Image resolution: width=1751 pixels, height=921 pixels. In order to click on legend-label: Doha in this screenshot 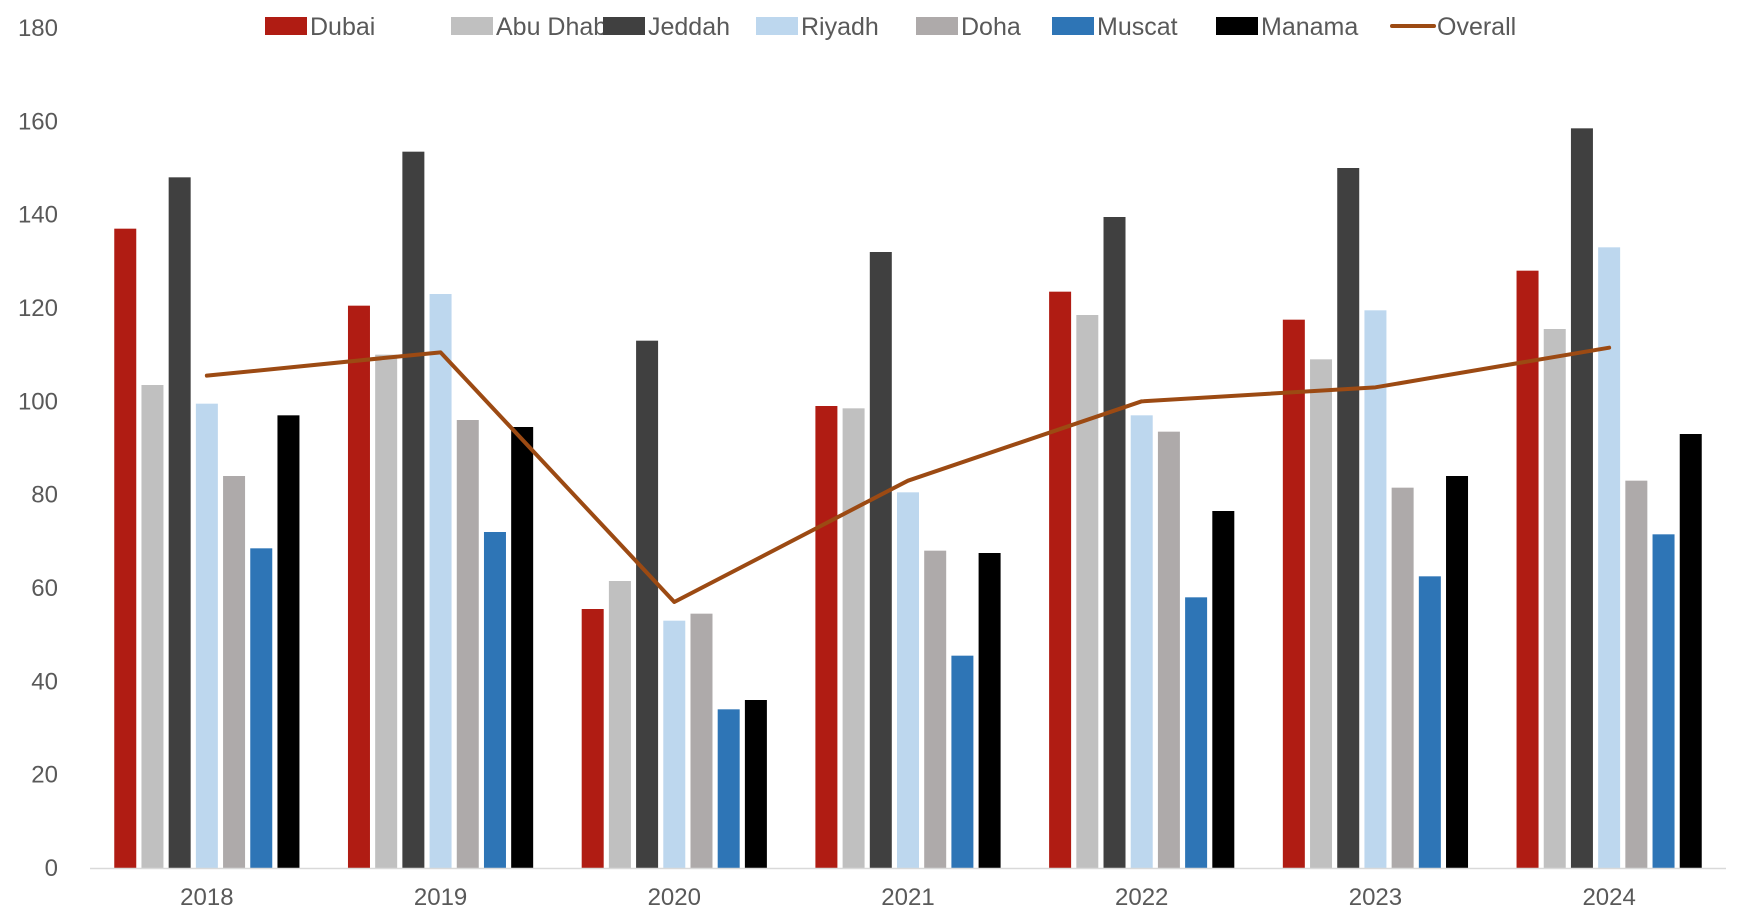, I will do `click(991, 27)`.